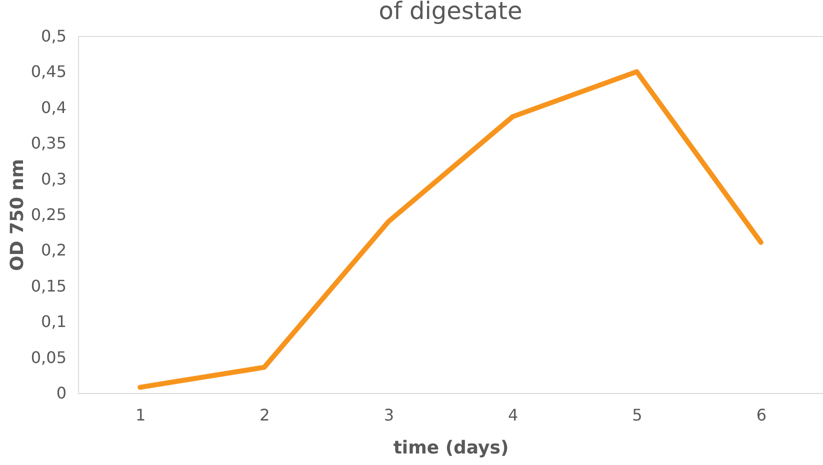  What do you see at coordinates (48, 143) in the screenshot?
I see `y-tick-label: 0,35` at bounding box center [48, 143].